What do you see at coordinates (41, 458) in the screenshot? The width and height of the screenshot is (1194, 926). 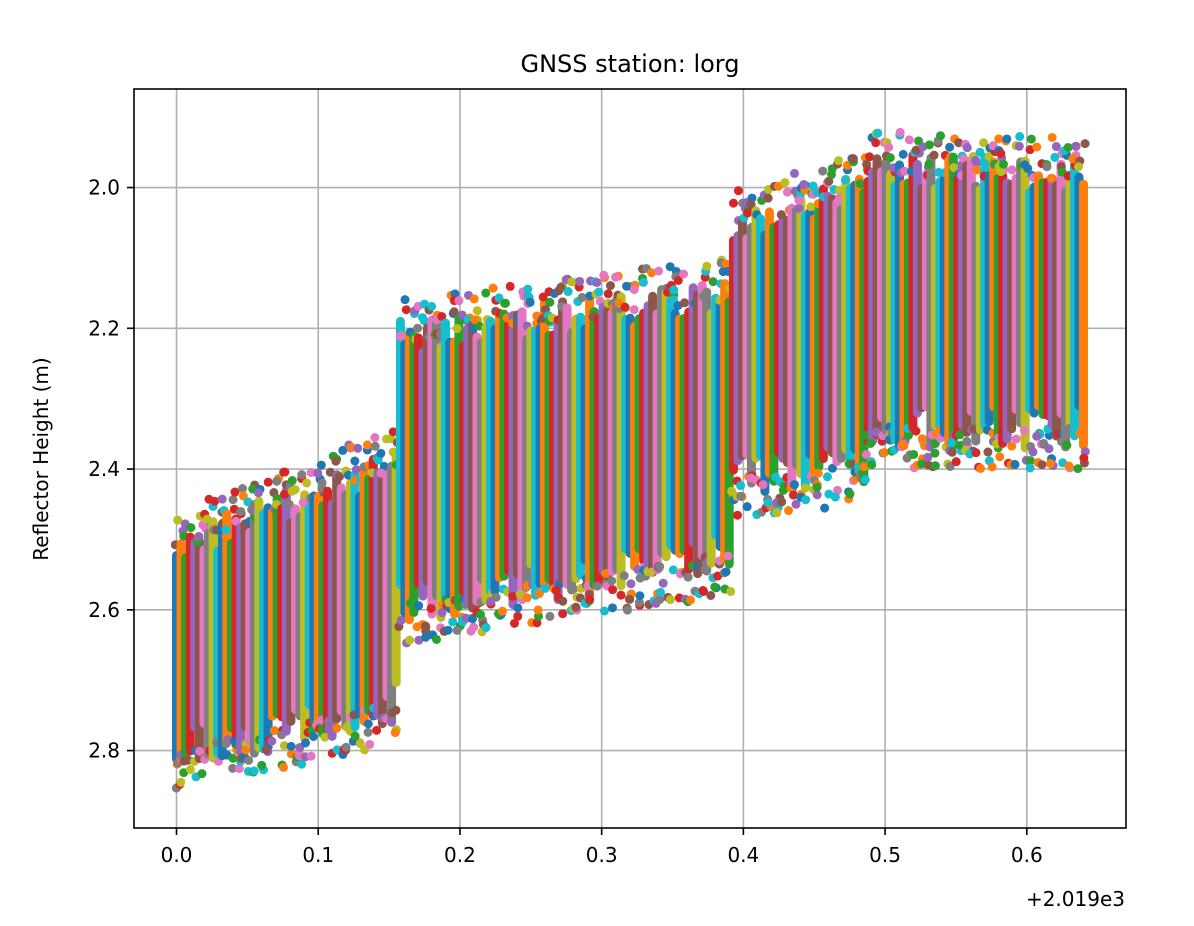 I see `y-axis-label: Reflector Height (m)` at bounding box center [41, 458].